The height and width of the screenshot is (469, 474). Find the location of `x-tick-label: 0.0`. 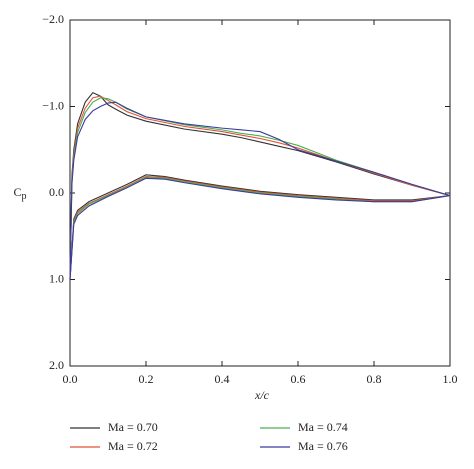

x-tick-label: 0.0 is located at coordinates (70, 379).